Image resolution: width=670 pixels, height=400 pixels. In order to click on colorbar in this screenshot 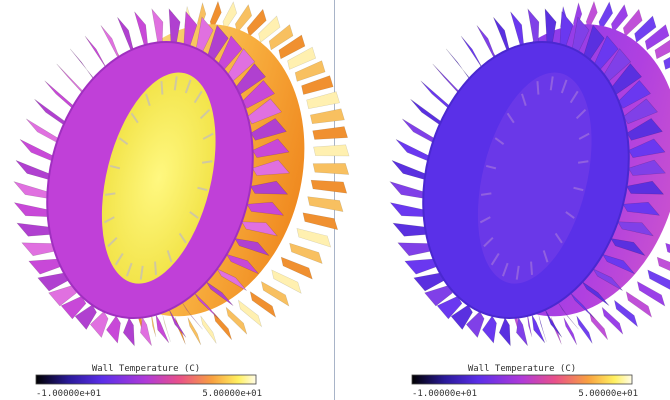, I will do `click(146, 379)`.